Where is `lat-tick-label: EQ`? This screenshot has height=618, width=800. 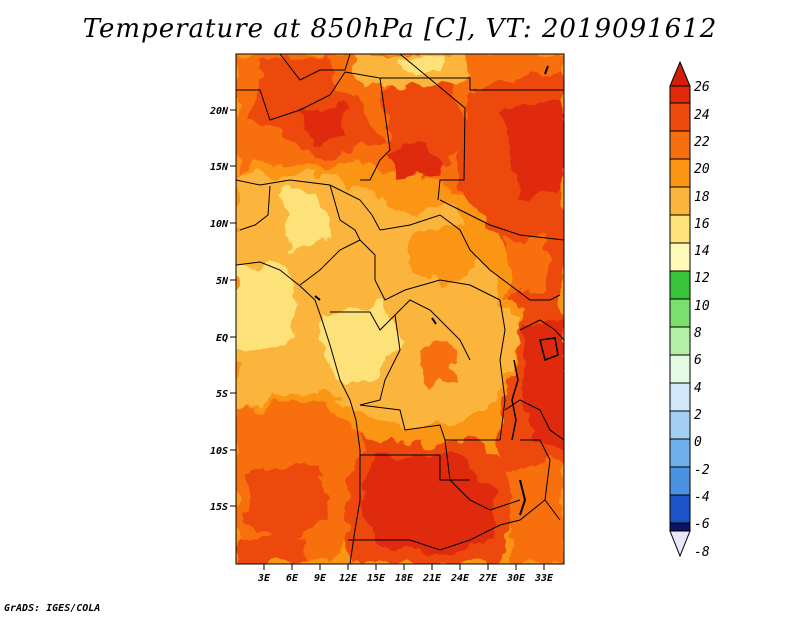 lat-tick-label: EQ is located at coordinates (222, 338).